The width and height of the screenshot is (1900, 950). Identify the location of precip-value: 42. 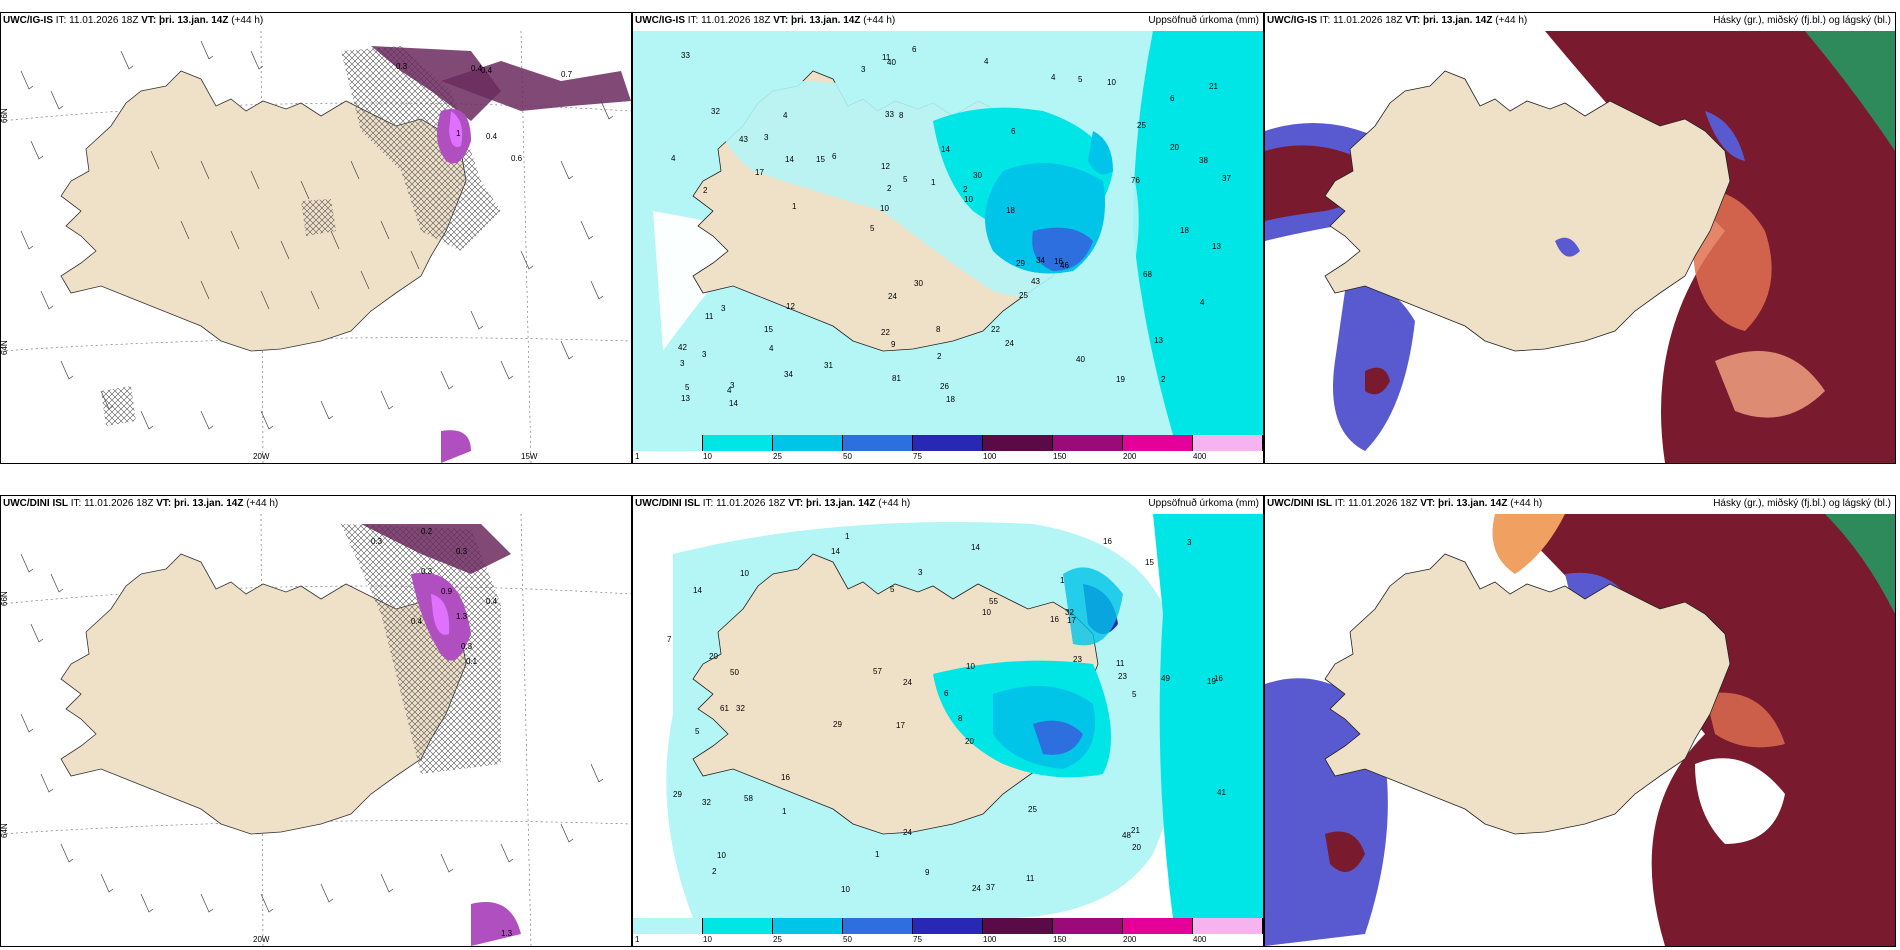
(682, 347).